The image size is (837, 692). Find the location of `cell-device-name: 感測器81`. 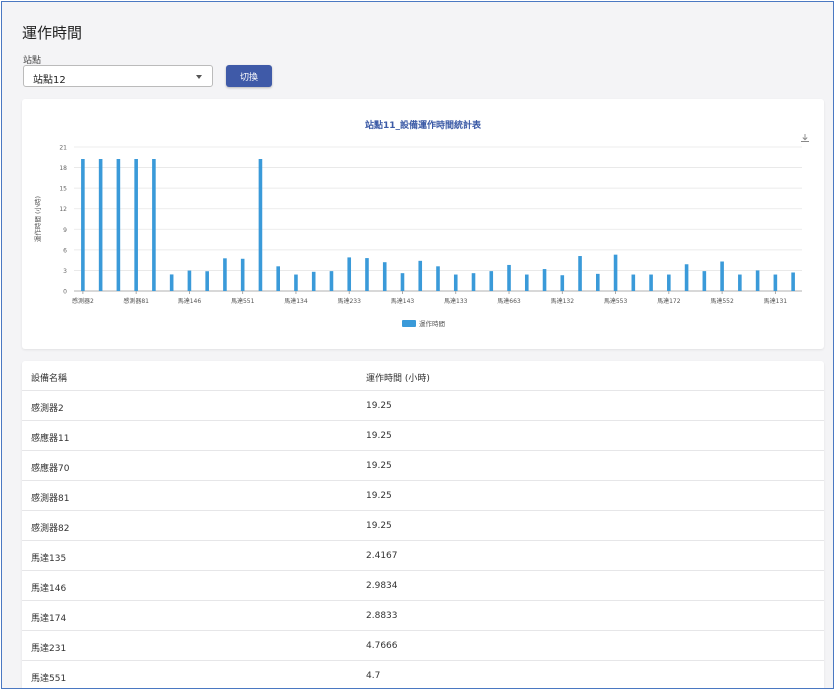

cell-device-name: 感測器81 is located at coordinates (50, 499).